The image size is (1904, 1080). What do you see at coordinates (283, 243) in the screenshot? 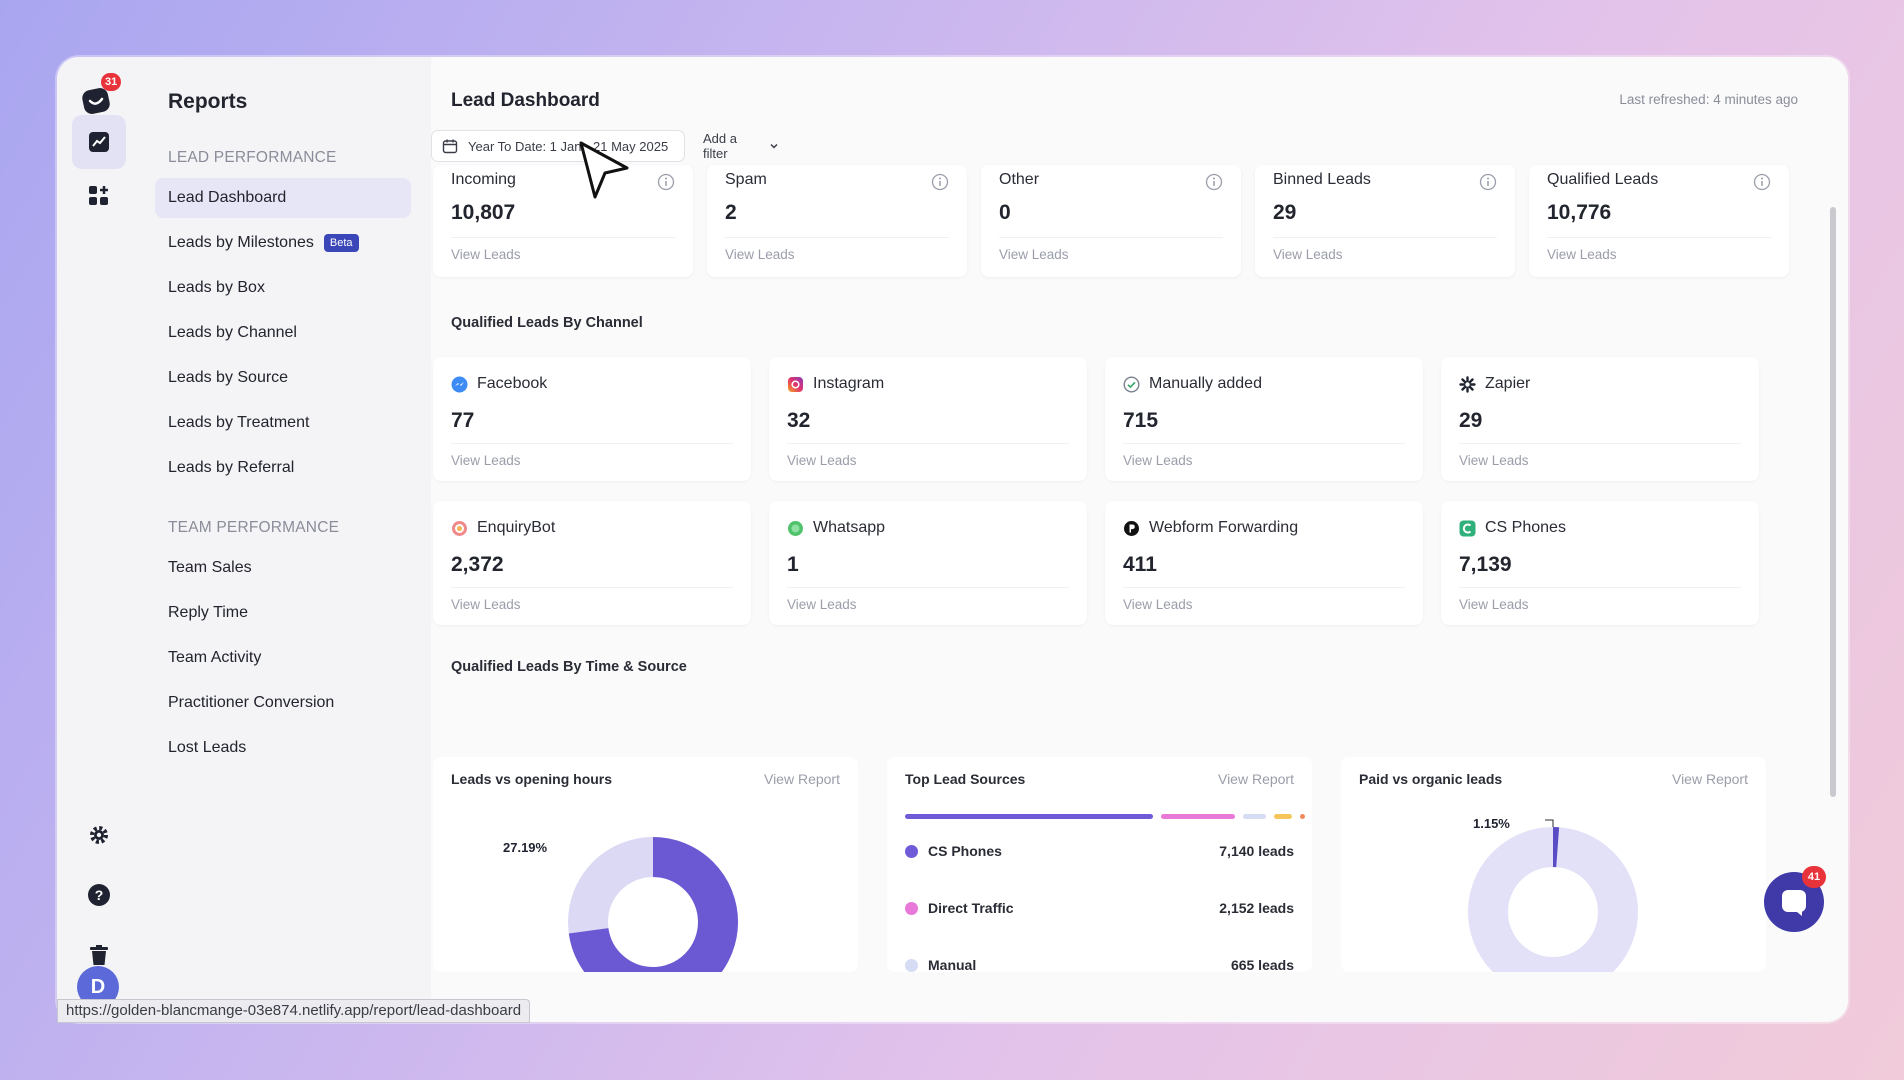
I see `sidebar-item-leads-by-milestones: Leads by Milestones Beta` at bounding box center [283, 243].